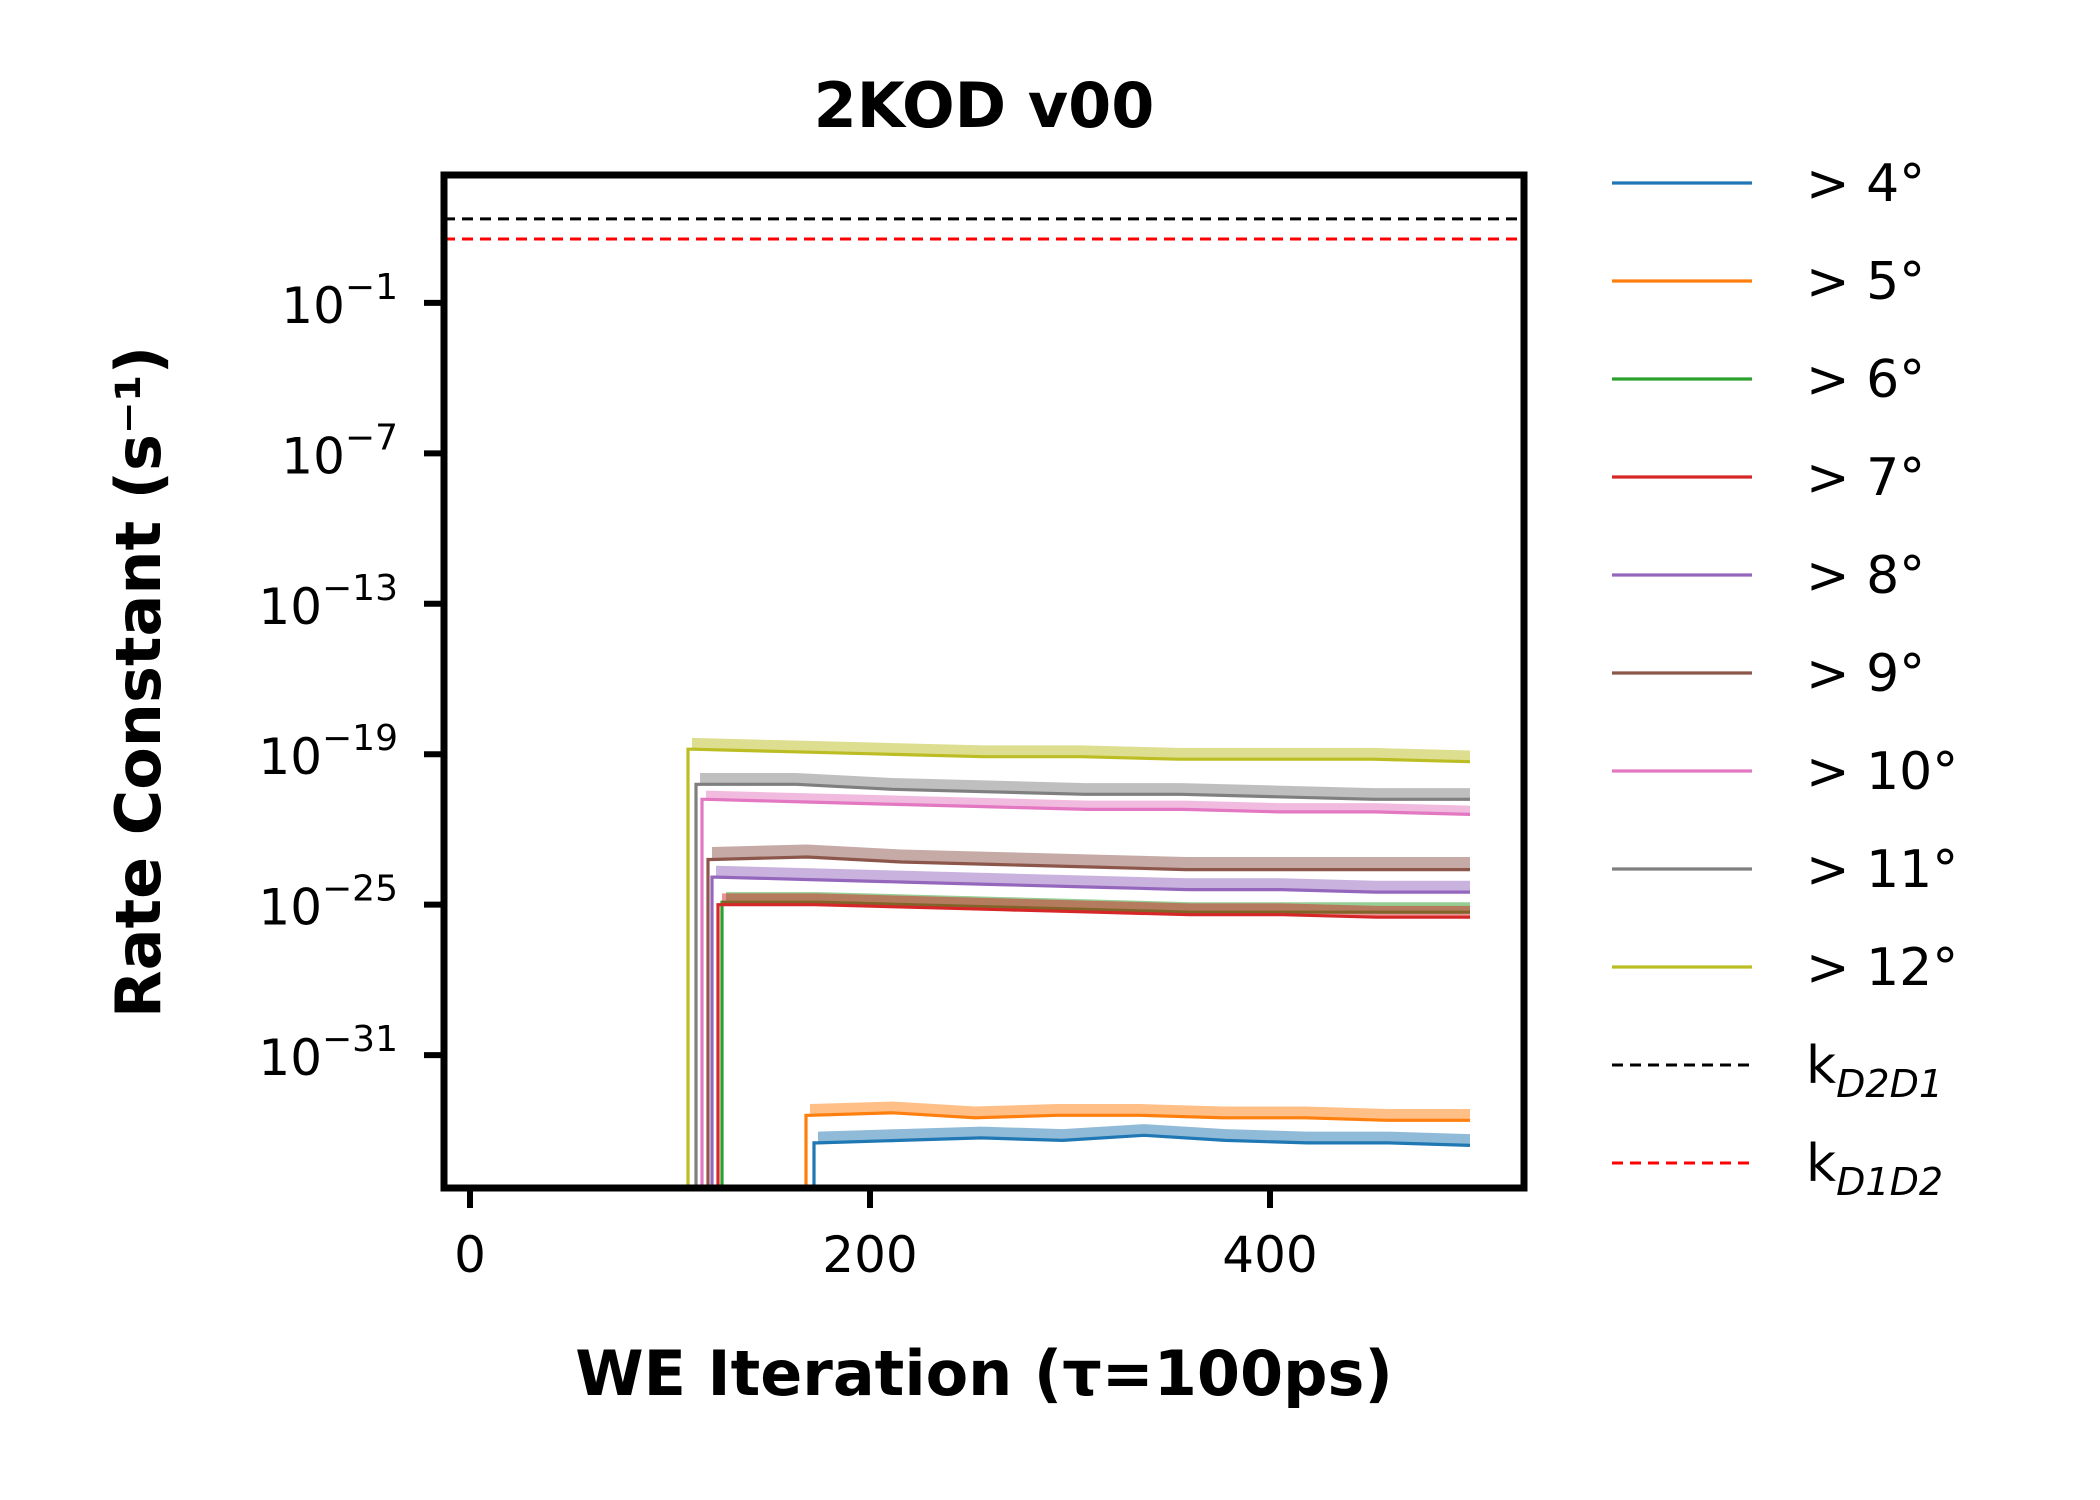  What do you see at coordinates (328, 602) in the screenshot?
I see `y-tick-label: 10⁻¹³` at bounding box center [328, 602].